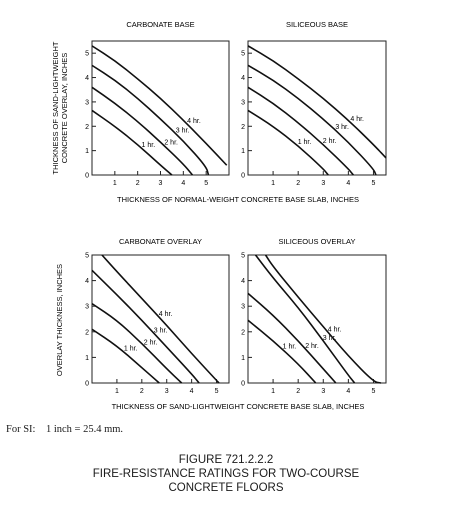  What do you see at coordinates (65, 429) in the screenshot?
I see `si-conversion-note: For SI: 1 inch = 25.4 mm.` at bounding box center [65, 429].